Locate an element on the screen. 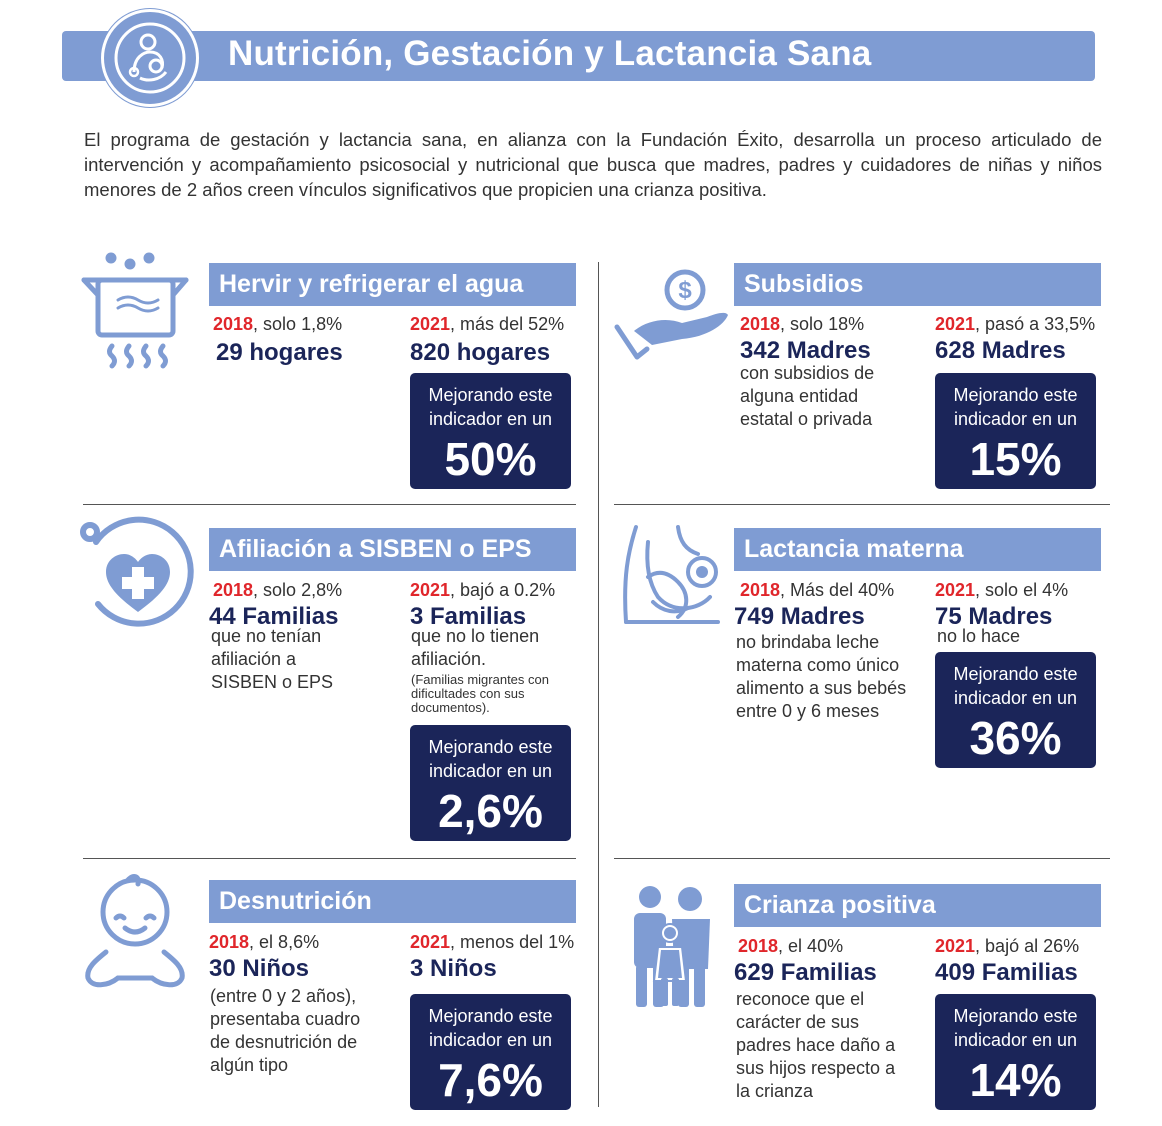  breastfeeding-icon is located at coordinates (671, 574).